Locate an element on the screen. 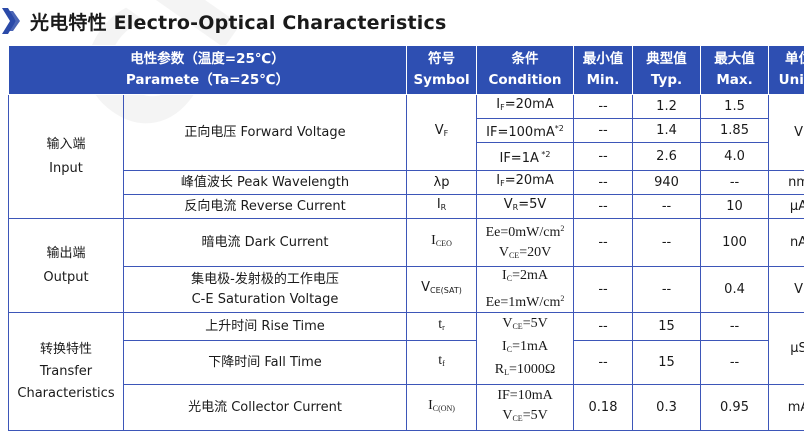 The image size is (804, 443). param-rise-time: 上升时间 Rise Time is located at coordinates (265, 326).